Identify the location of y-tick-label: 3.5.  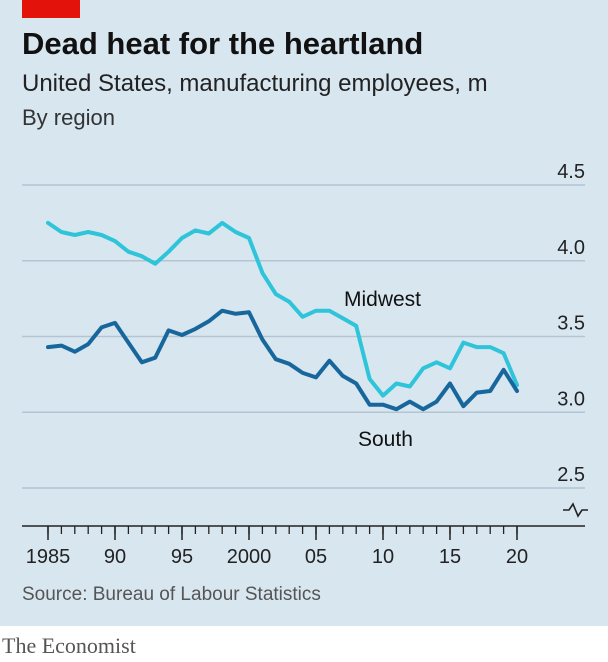
(571, 324).